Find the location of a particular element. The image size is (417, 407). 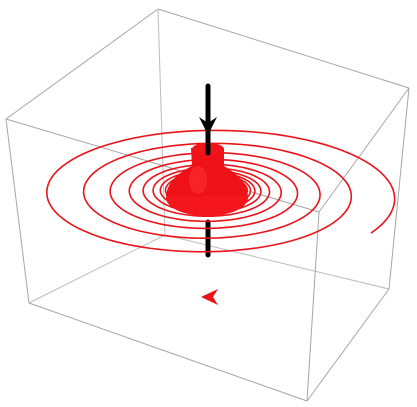

cone-body is located at coordinates (207, 172).